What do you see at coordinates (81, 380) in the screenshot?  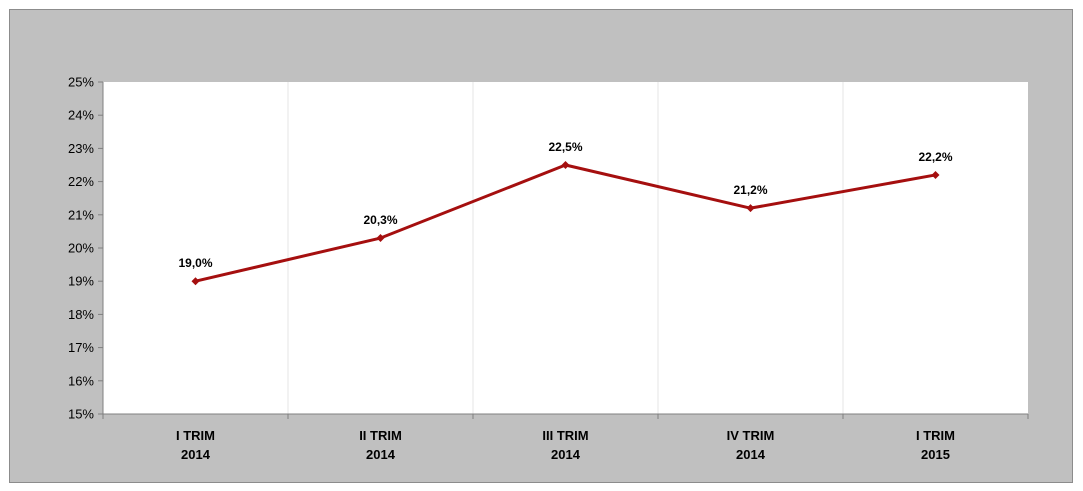 I see `y-tick-label: 16%` at bounding box center [81, 380].